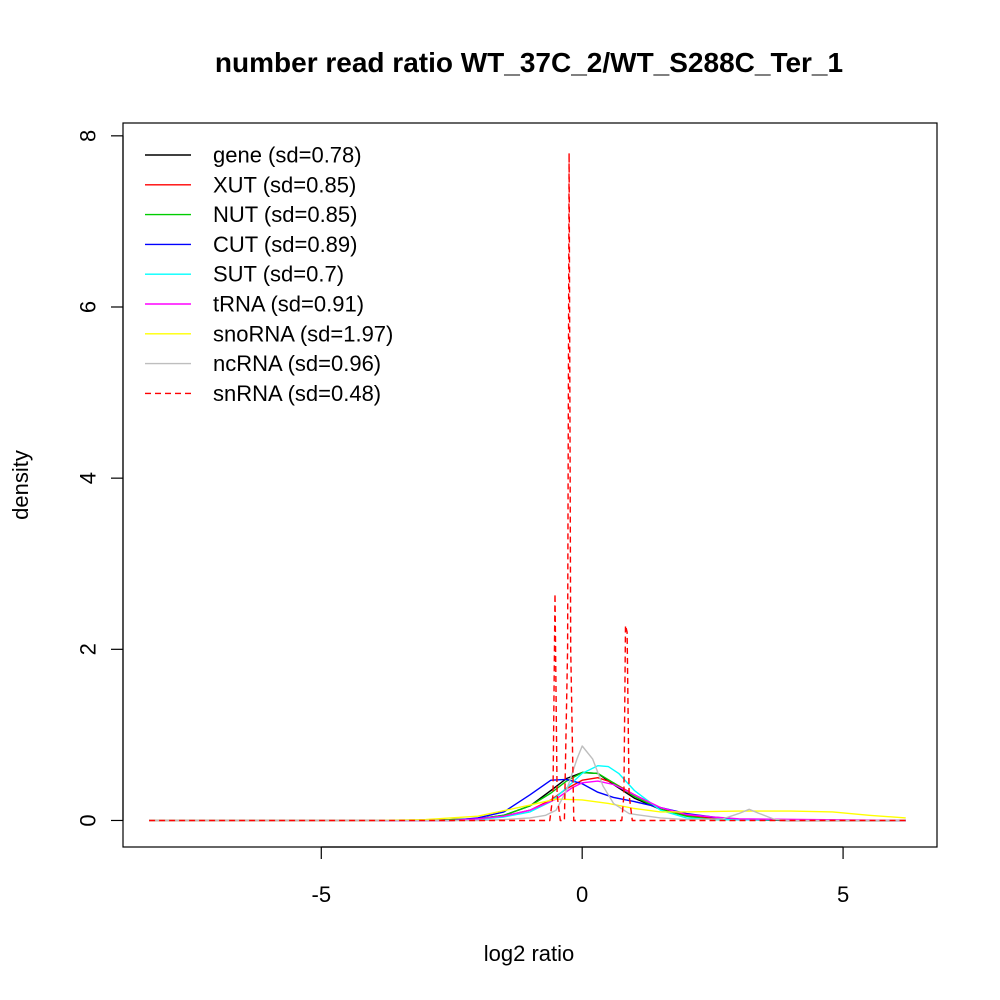  What do you see at coordinates (88, 136) in the screenshot?
I see `y-tick-label: 8` at bounding box center [88, 136].